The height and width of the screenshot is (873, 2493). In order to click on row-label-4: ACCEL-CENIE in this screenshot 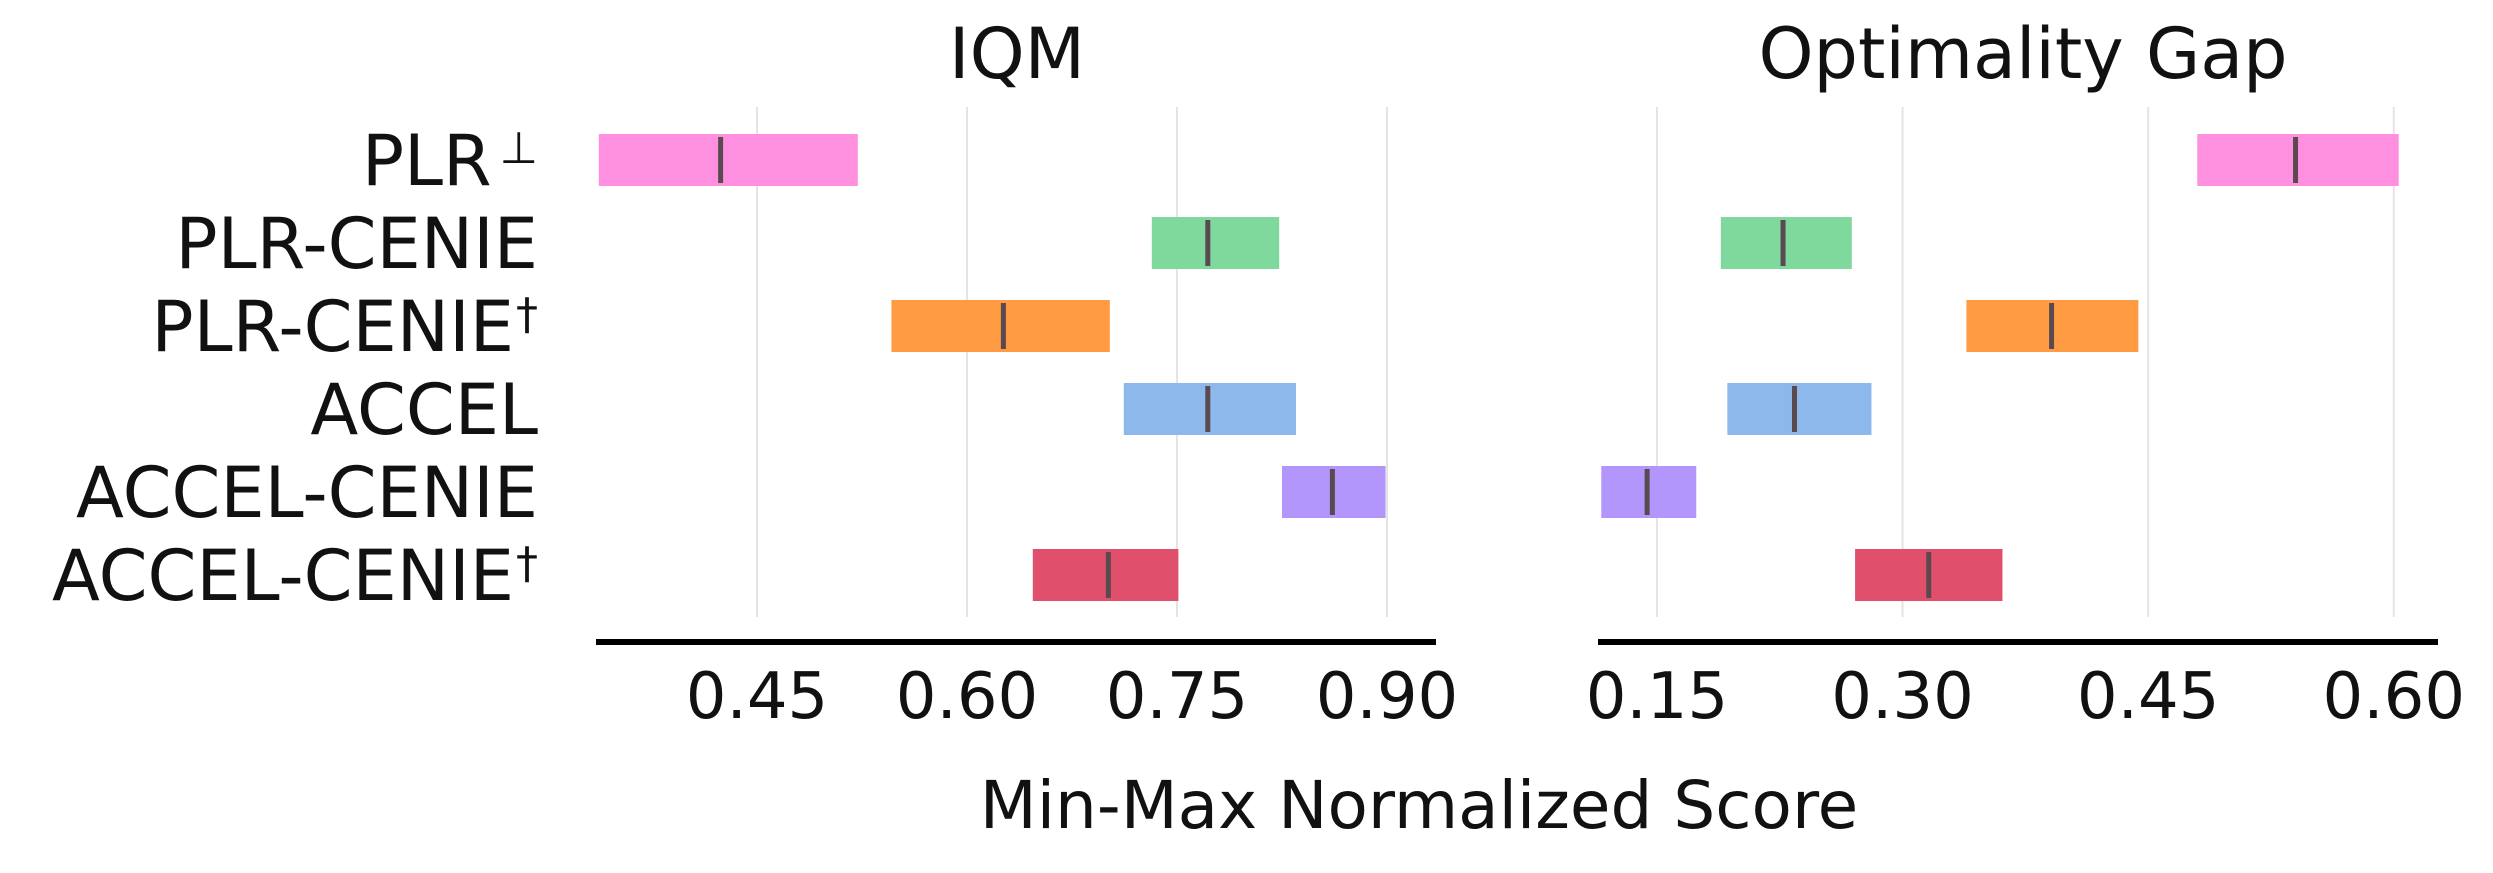, I will do `click(307, 493)`.